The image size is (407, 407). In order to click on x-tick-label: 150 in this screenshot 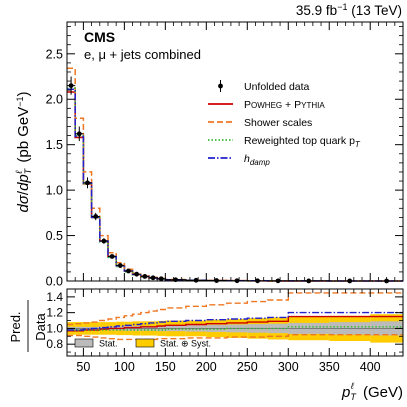, I will do `click(165, 367)`.